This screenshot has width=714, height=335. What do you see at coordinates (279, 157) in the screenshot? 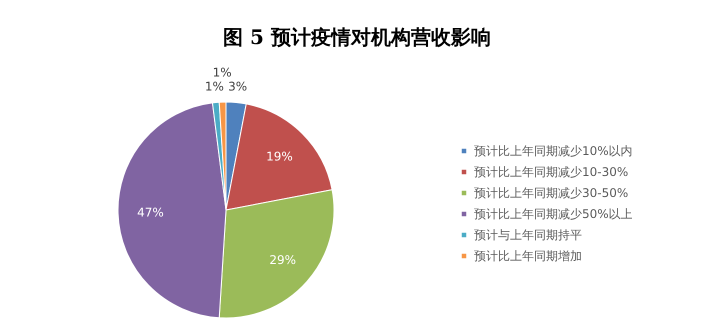
I see `data-label: 19%` at bounding box center [279, 157].